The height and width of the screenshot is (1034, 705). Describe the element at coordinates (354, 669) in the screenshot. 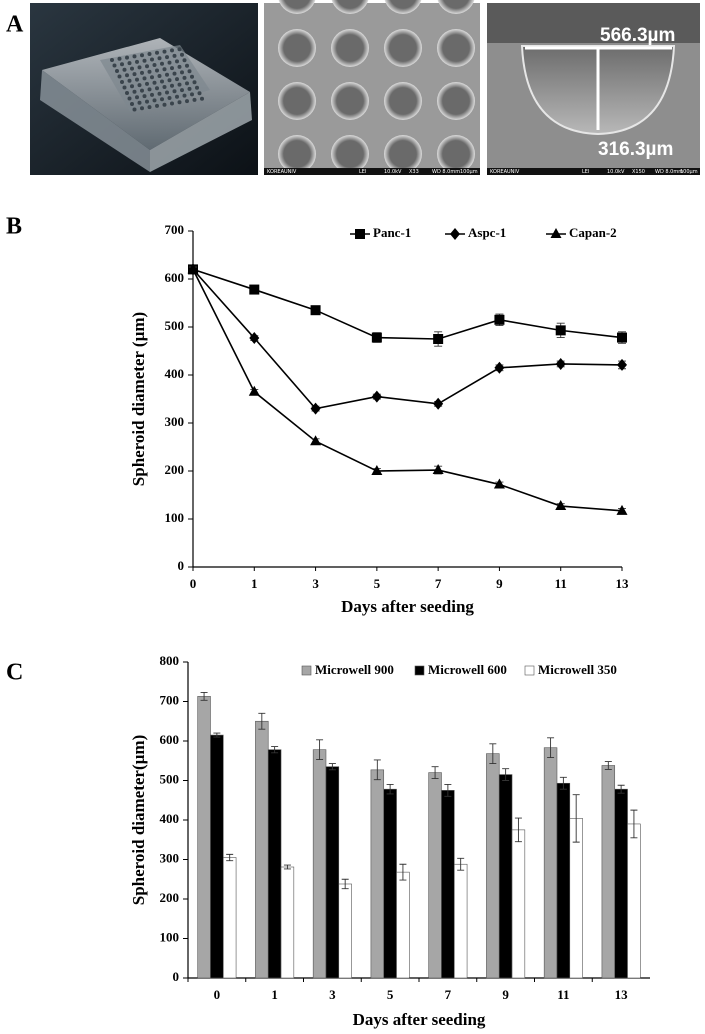

I see `legend-label: Microwell 900` at that location.